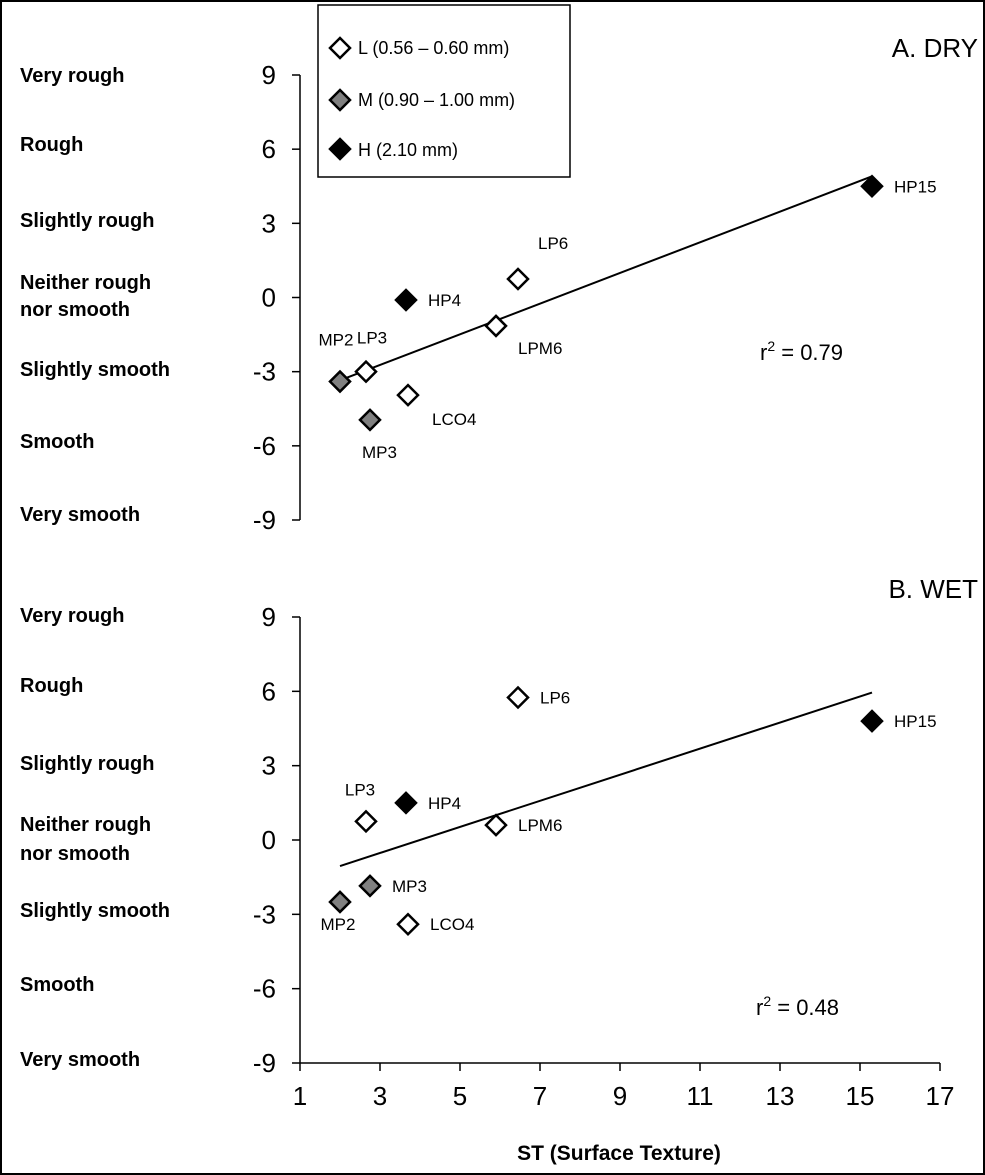  Describe the element at coordinates (860, 1096) in the screenshot. I see `x-tick-label: 15` at that location.